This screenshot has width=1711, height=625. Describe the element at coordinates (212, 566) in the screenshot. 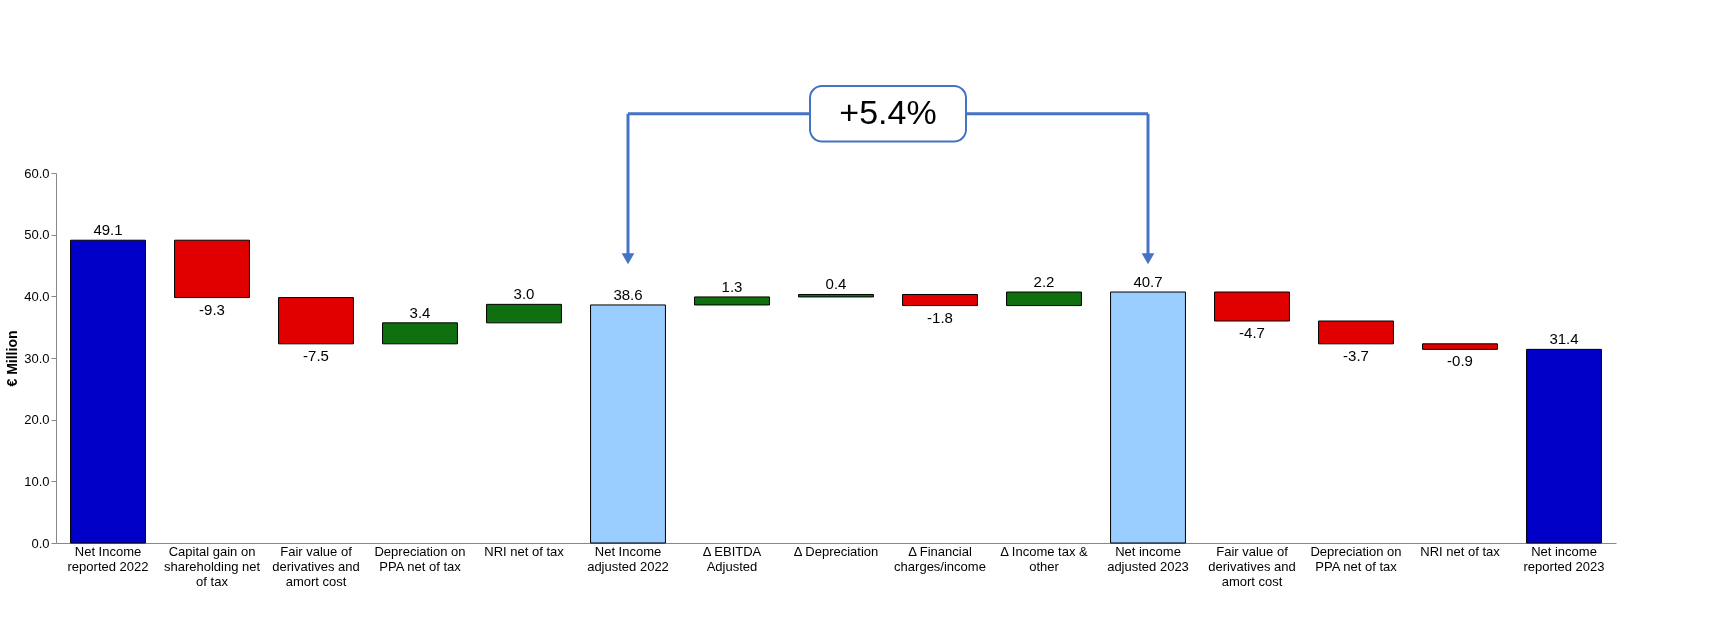

I see `x-tick-label: Capital gain on shareholding net of tax` at that location.